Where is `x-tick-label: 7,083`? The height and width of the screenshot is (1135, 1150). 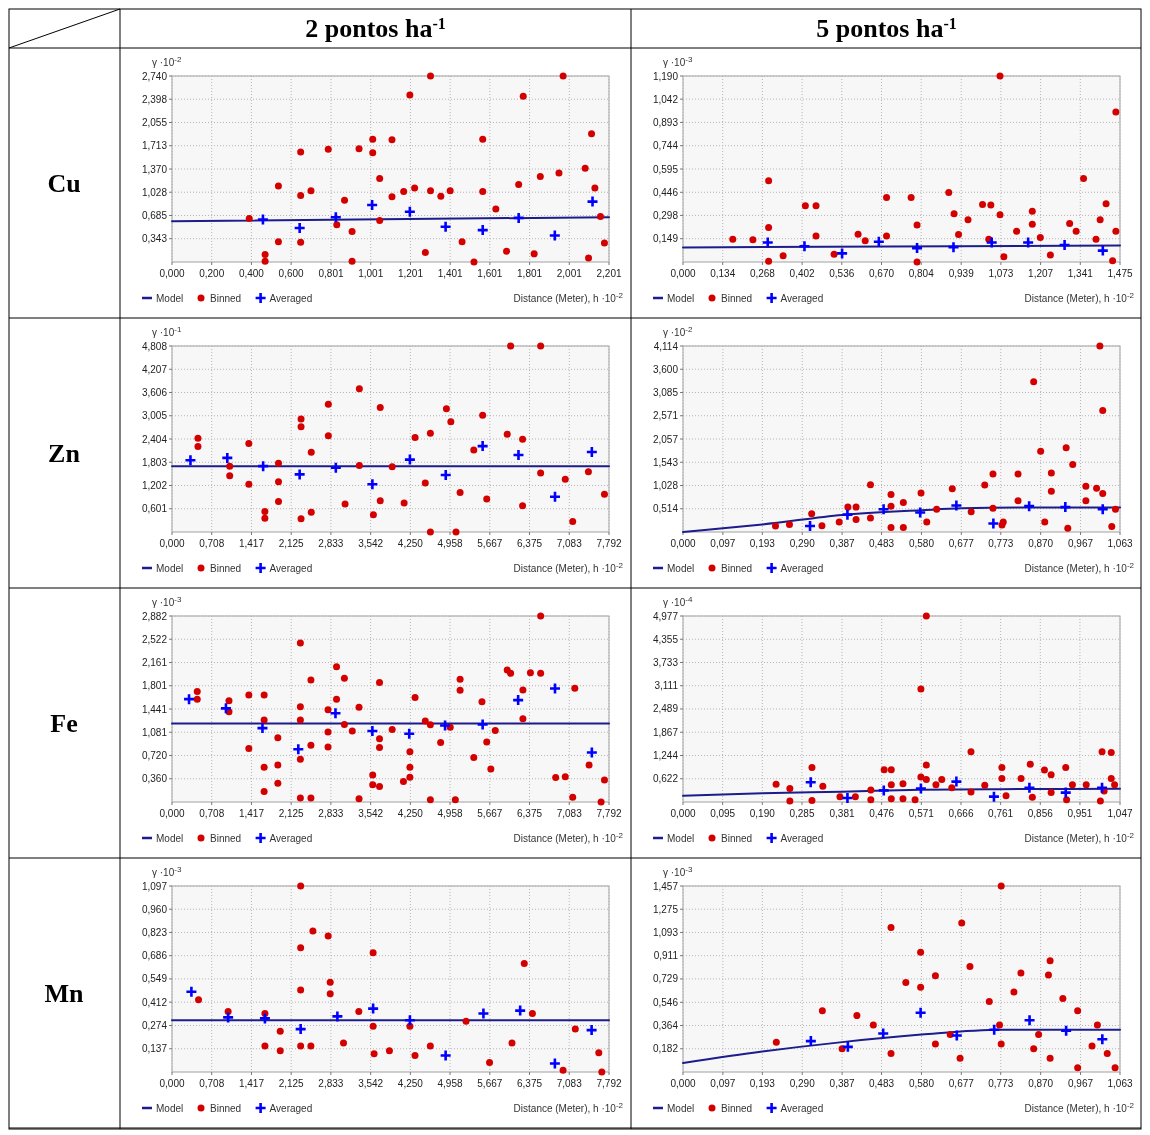 x-tick-label: 7,083 is located at coordinates (569, 813).